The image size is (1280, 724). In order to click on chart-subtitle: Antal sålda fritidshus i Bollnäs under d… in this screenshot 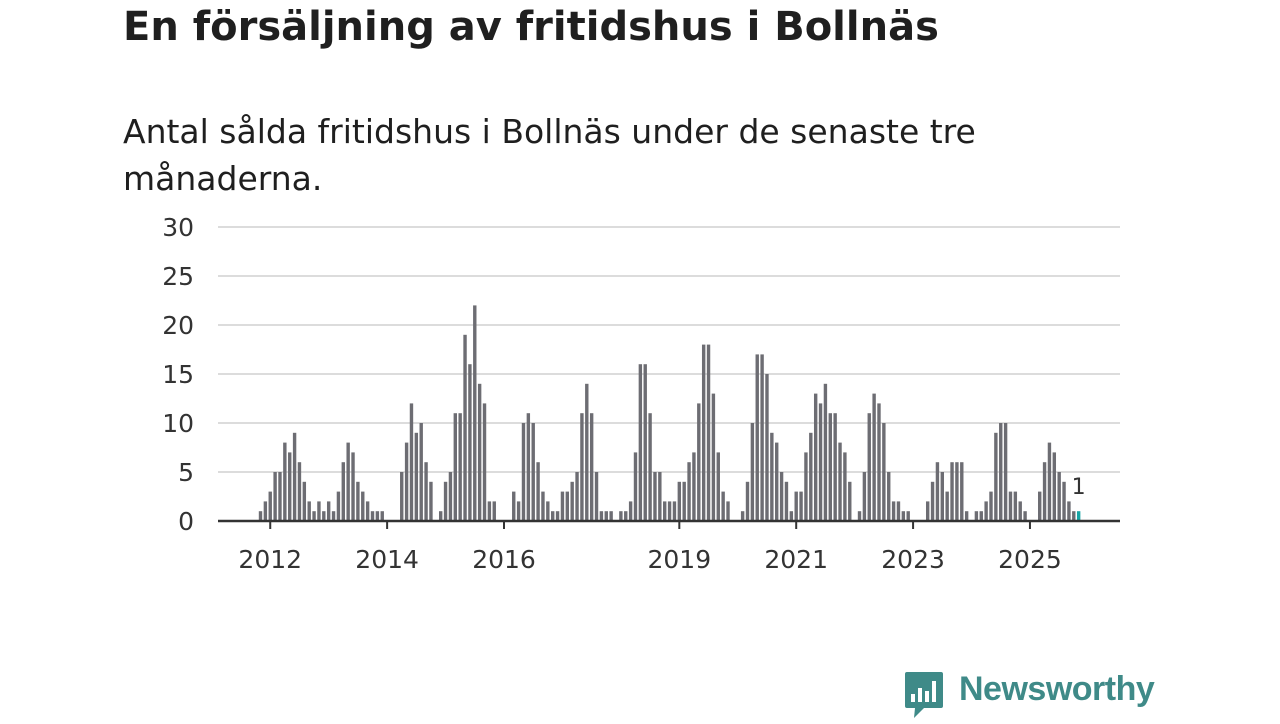, I will do `click(549, 155)`.